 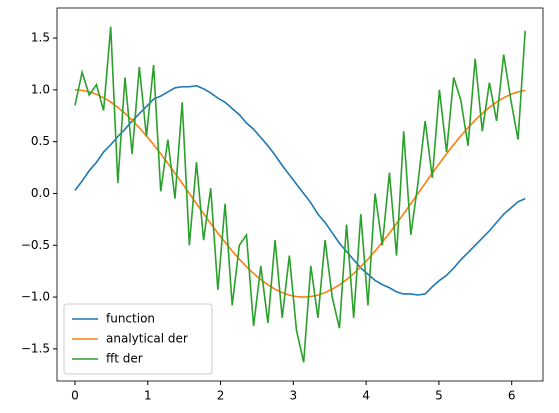 I want to click on y-tick-label: −1.0, so click(x=35, y=297).